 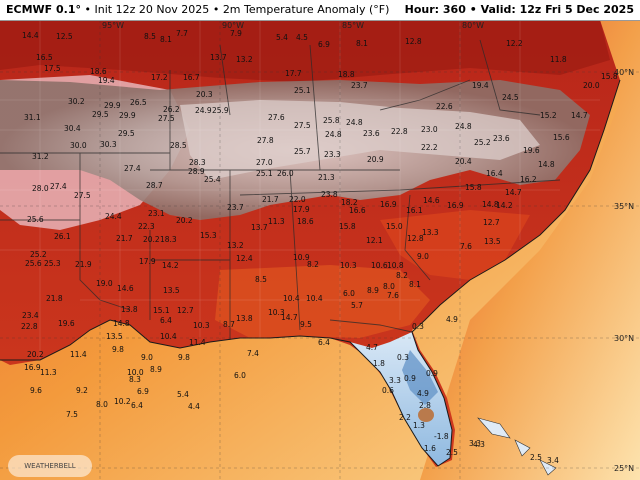 What do you see at coordinates (168, 239) in the screenshot?
I see `anomaly-value: 18.3` at bounding box center [168, 239].